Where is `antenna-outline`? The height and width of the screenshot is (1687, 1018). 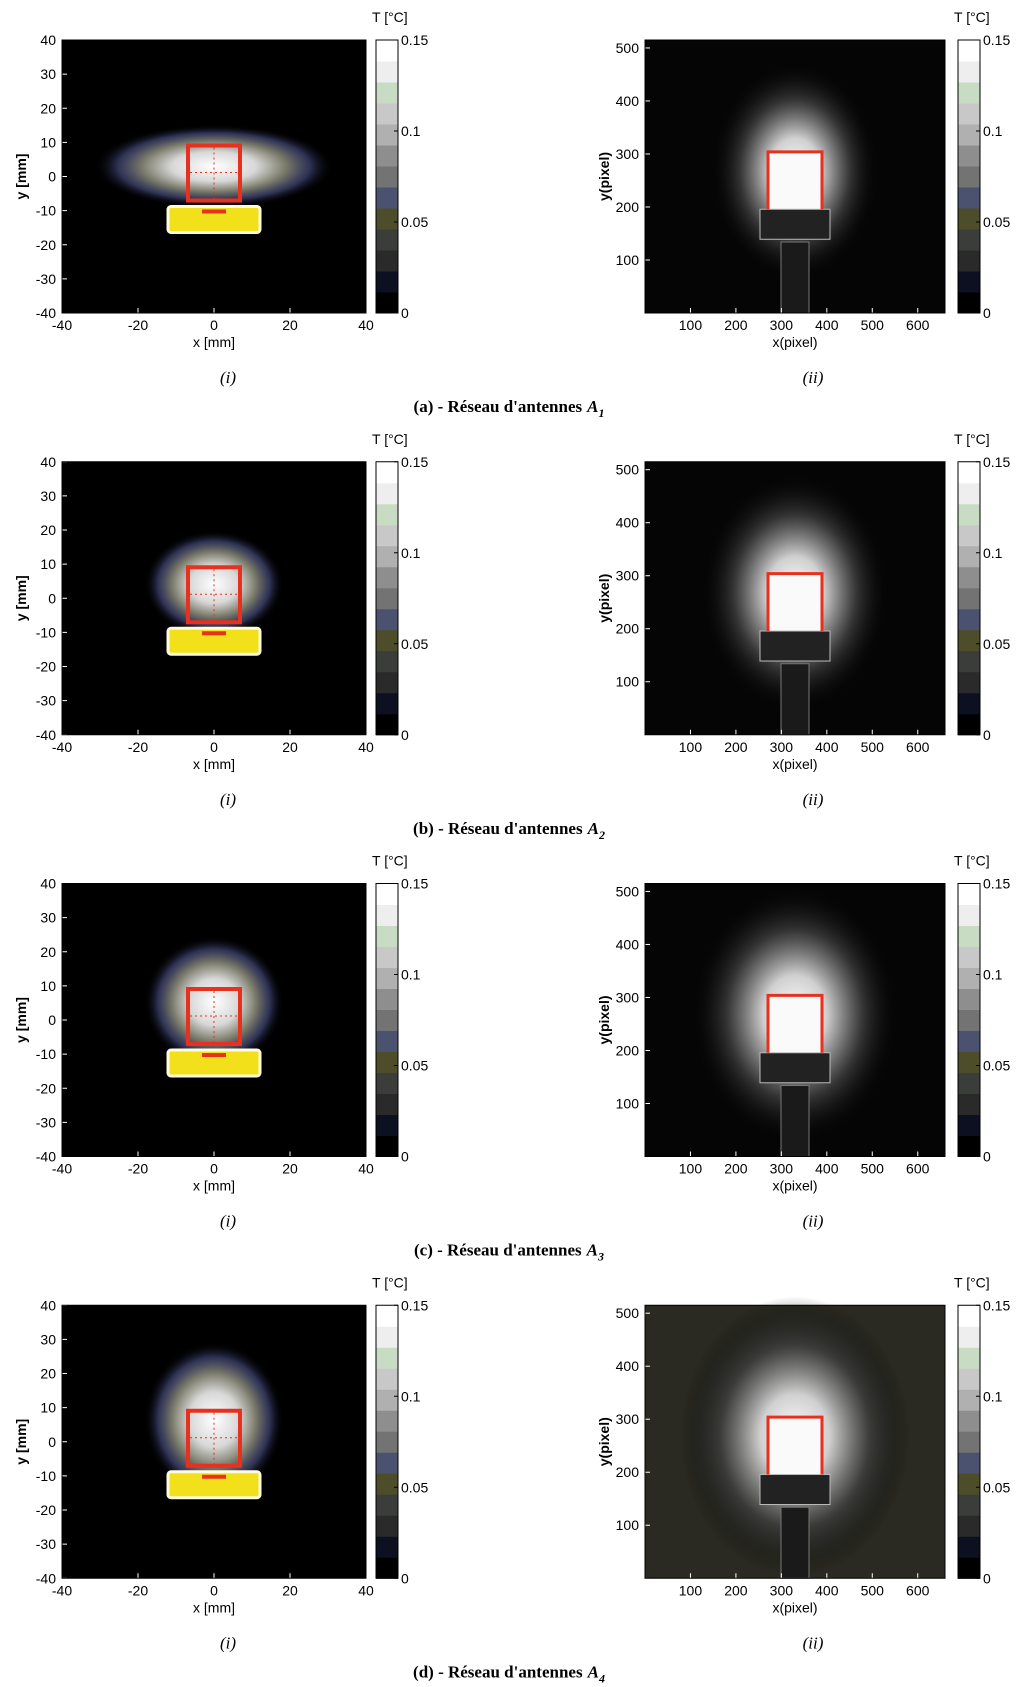 antenna-outline is located at coordinates (795, 1023).